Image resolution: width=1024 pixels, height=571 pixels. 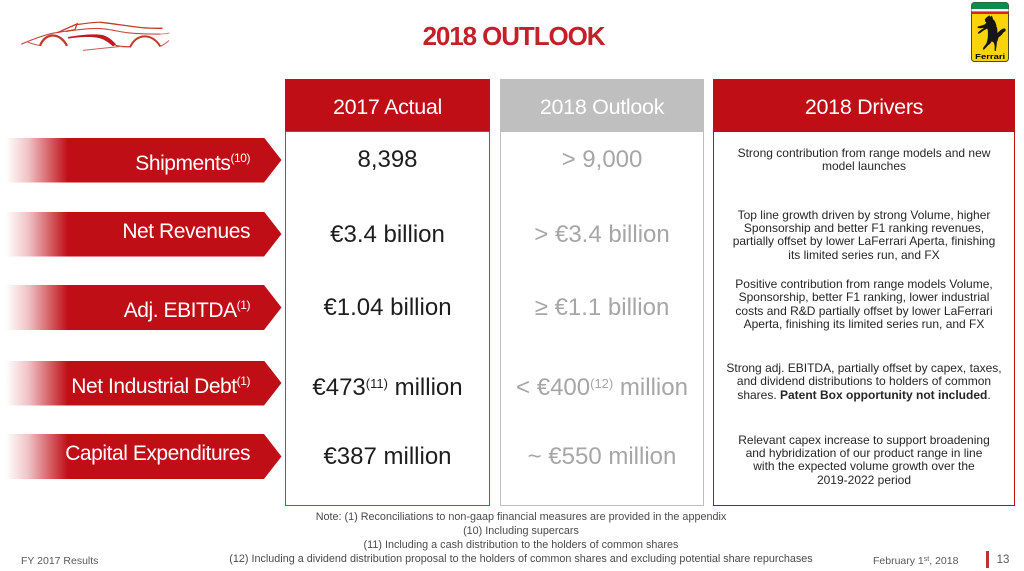 What do you see at coordinates (990, 57) in the screenshot?
I see `svg-text: Ferrari` at bounding box center [990, 57].